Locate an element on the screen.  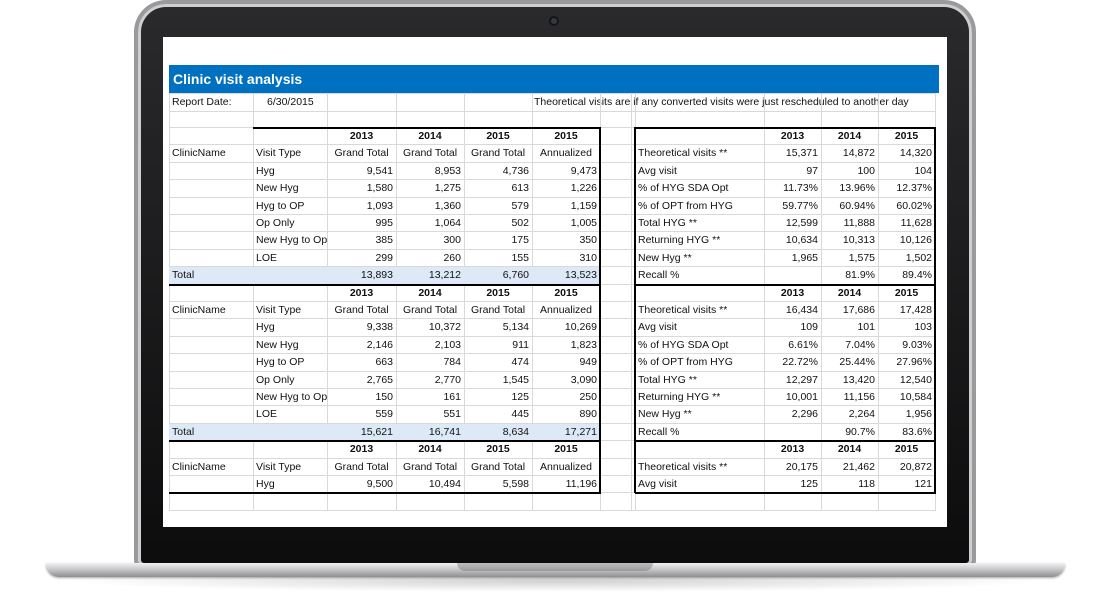
metric-value: 13.96% is located at coordinates (857, 188).